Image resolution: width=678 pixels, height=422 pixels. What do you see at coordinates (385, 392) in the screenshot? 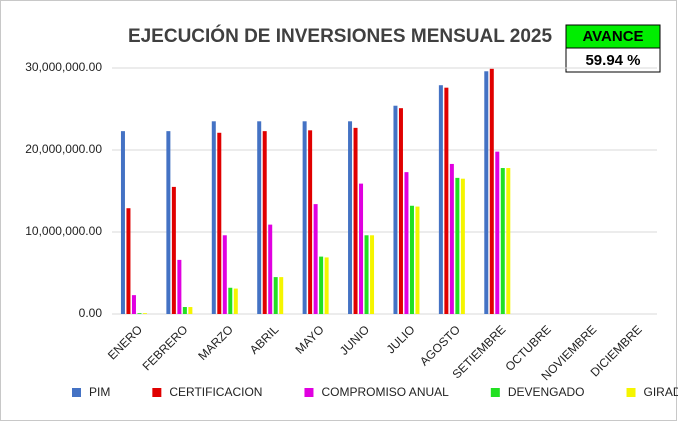
I see `legend-label: COMPROMISO ANUAL` at bounding box center [385, 392].